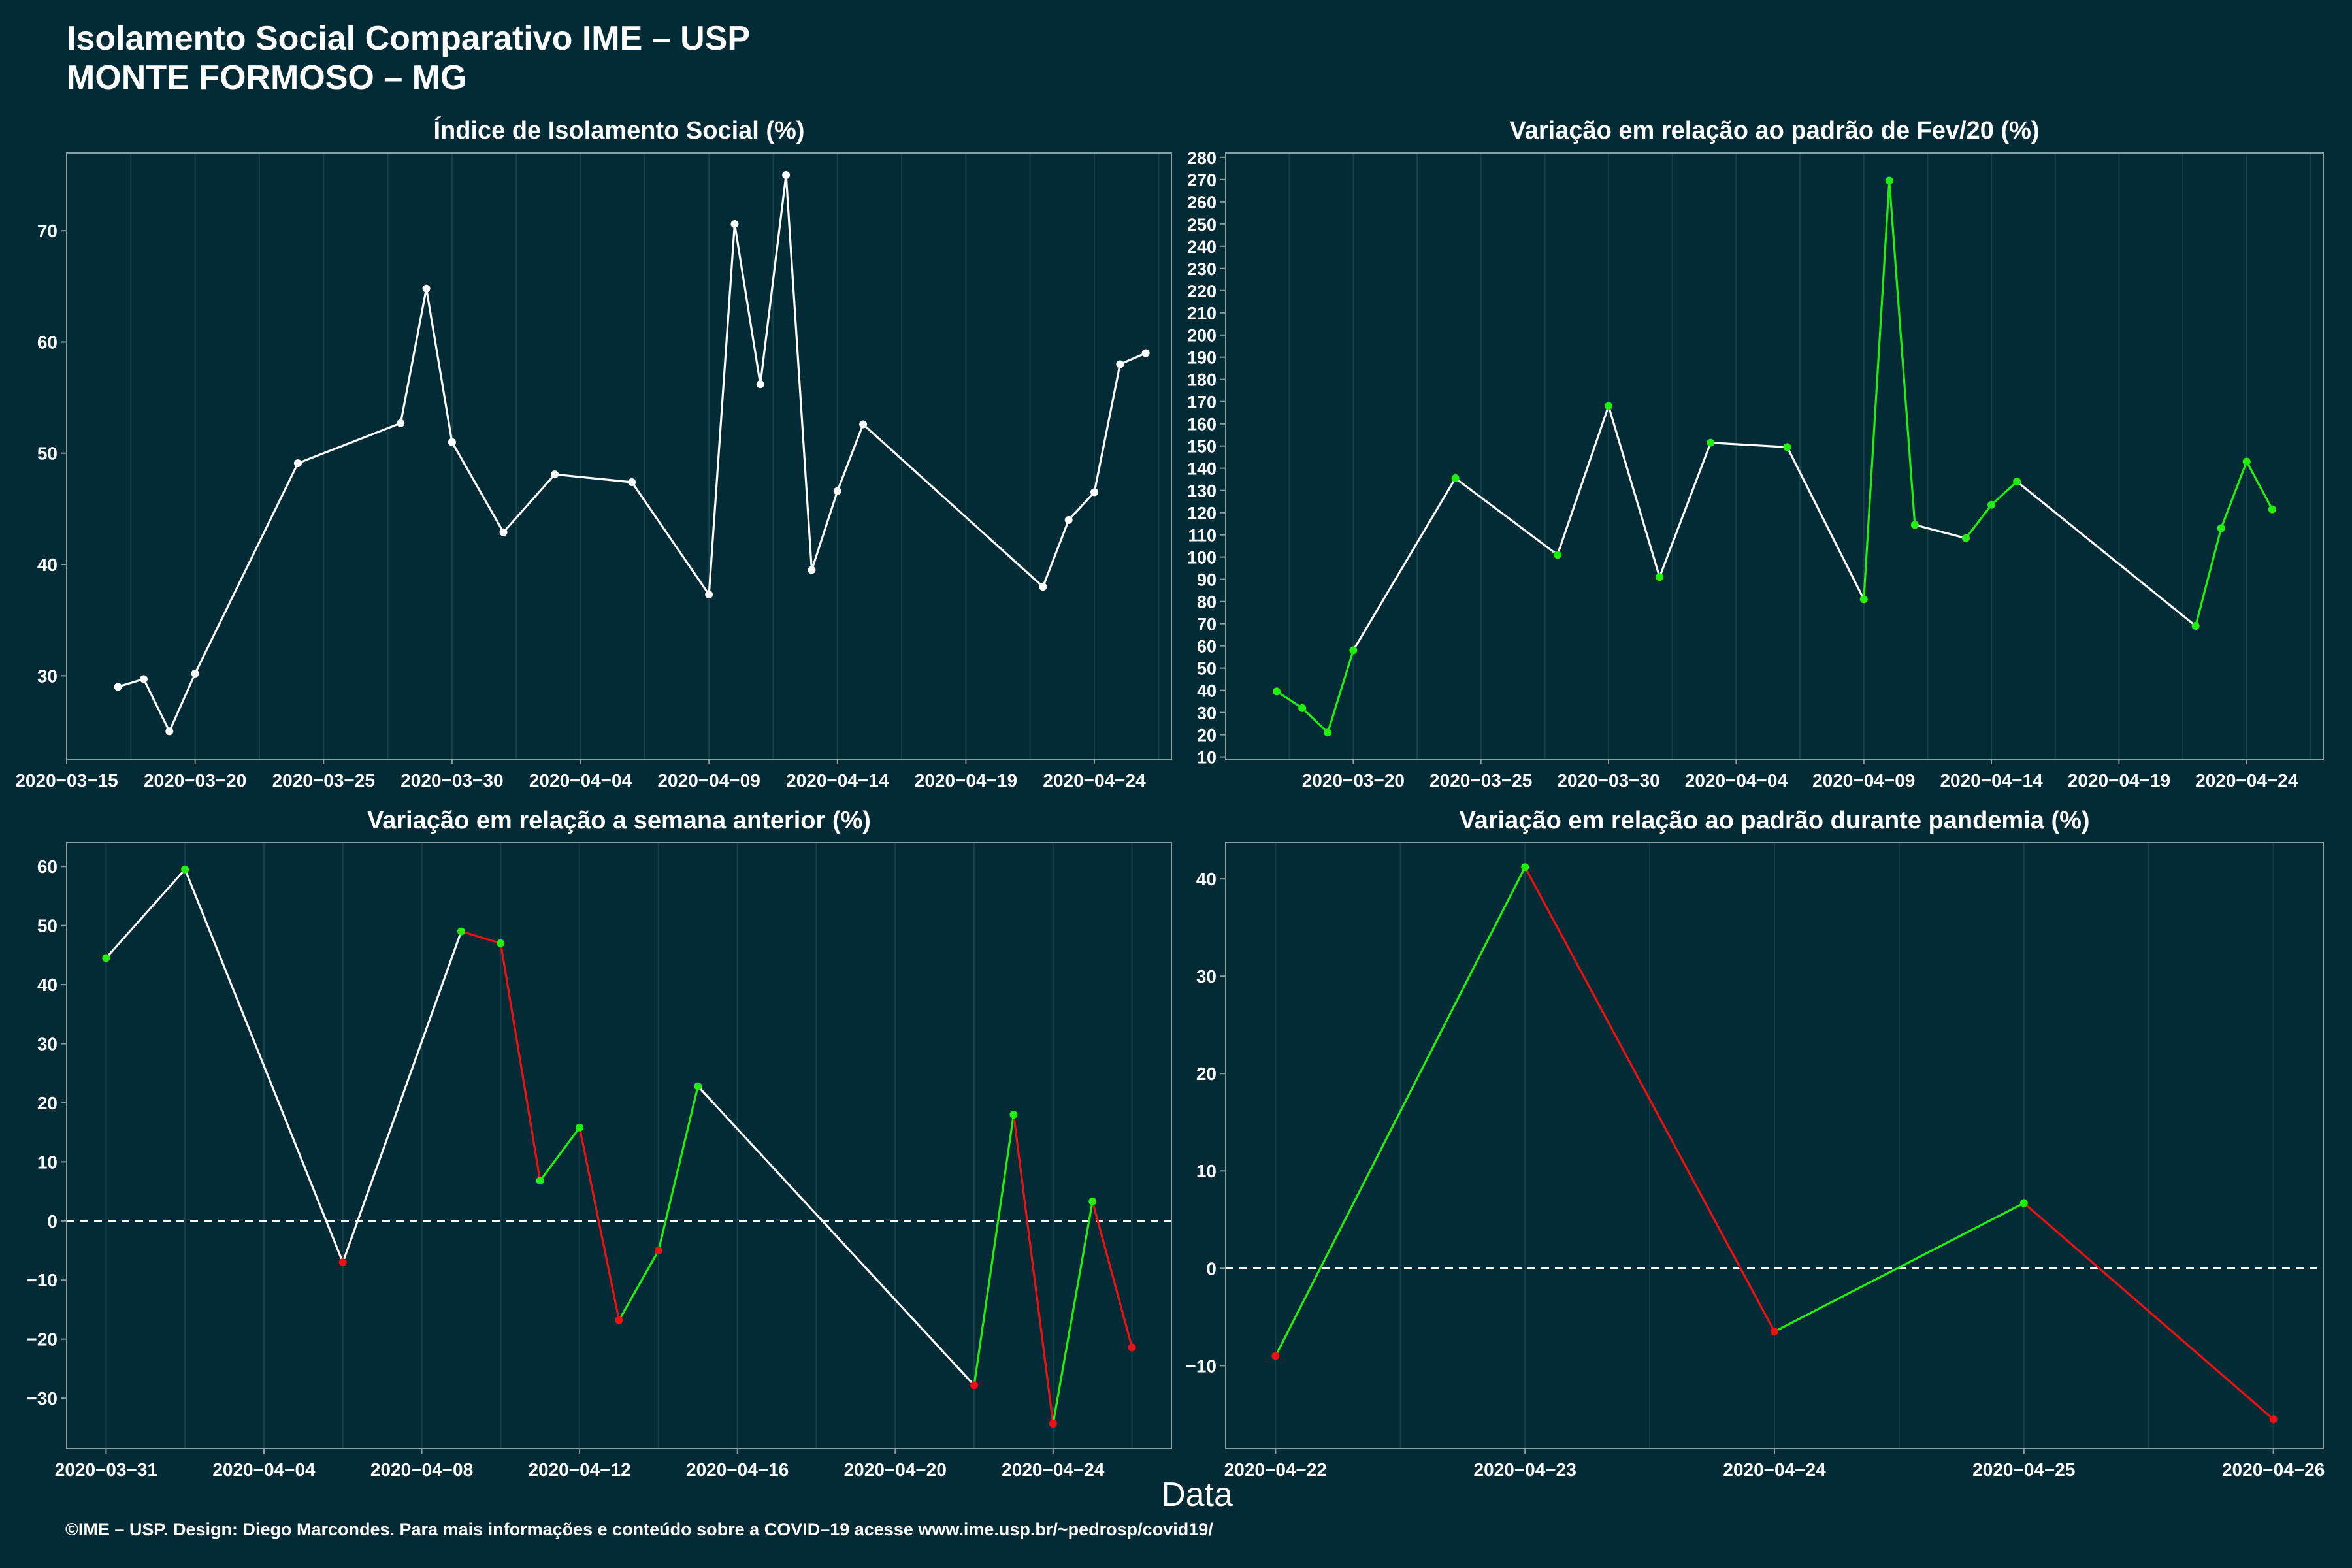 The image size is (2352, 1568). What do you see at coordinates (408, 38) in the screenshot?
I see `figure-title-line1: Isolamento Social Comparativo IME – USP` at bounding box center [408, 38].